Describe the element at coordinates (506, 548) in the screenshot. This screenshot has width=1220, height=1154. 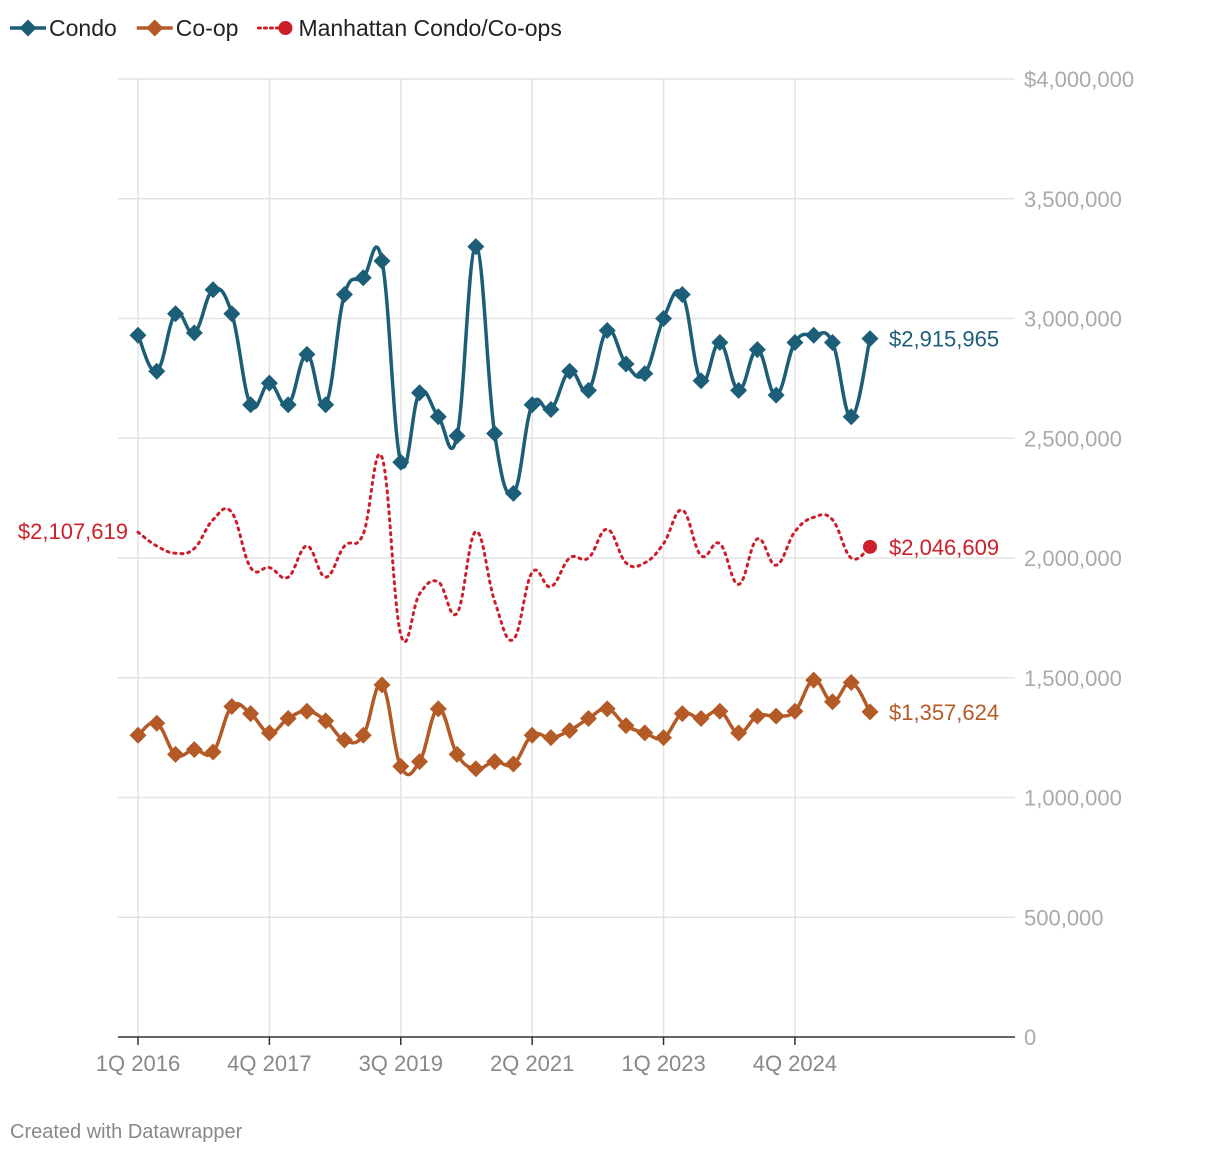
I see `series-manhattan-condo-co-ops` at that location.